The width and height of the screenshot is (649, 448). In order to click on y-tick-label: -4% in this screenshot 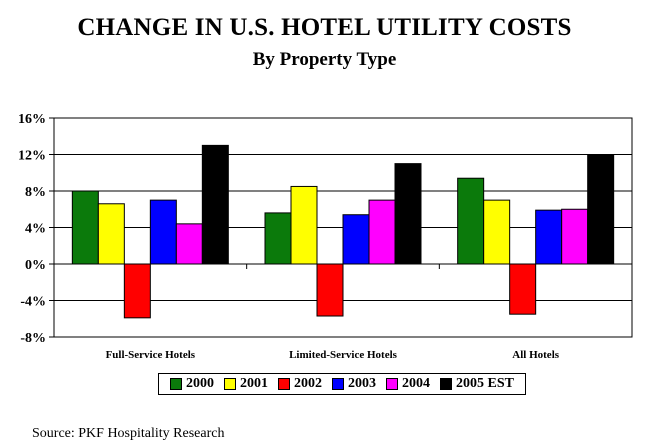, I will do `click(33, 302)`.